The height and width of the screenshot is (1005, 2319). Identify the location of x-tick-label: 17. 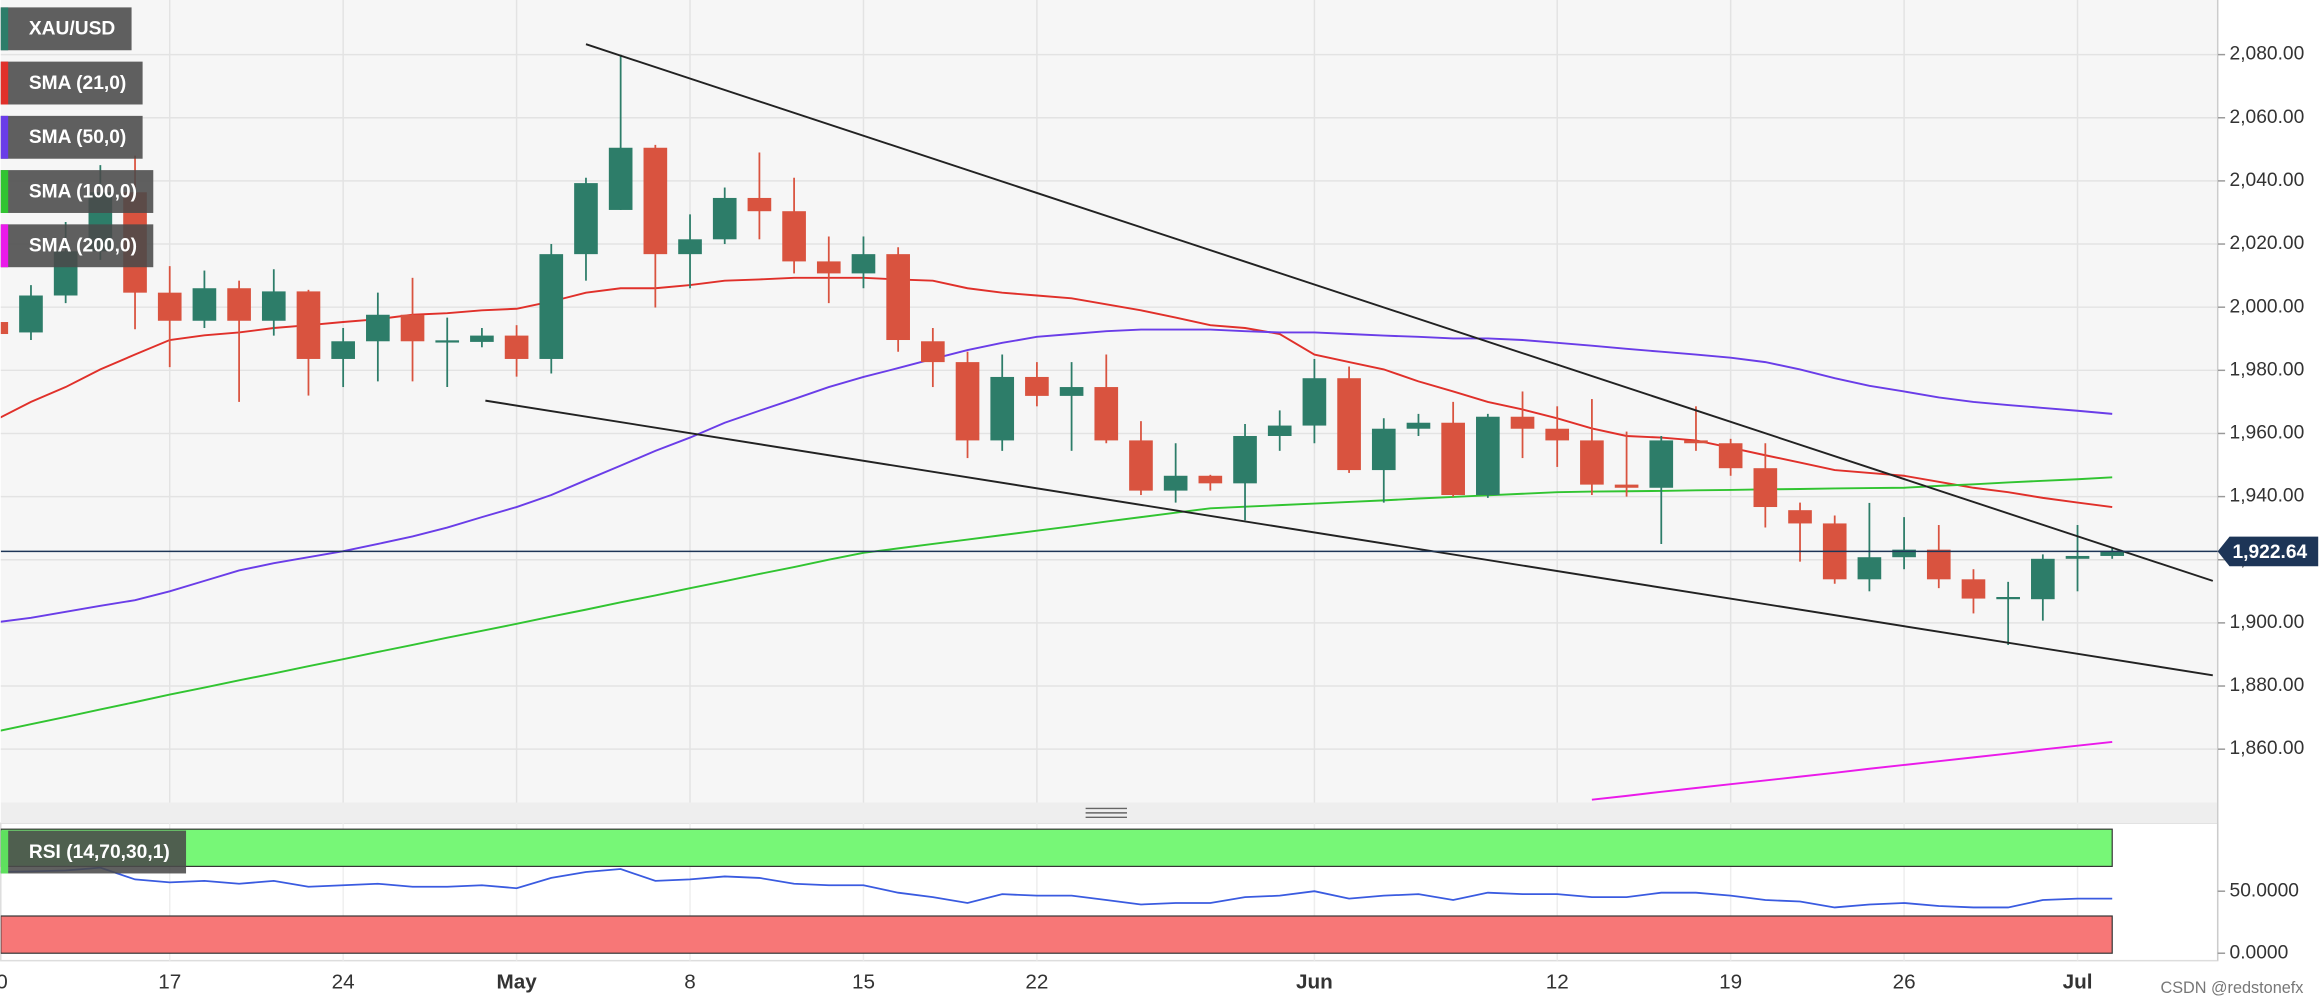
(169, 981).